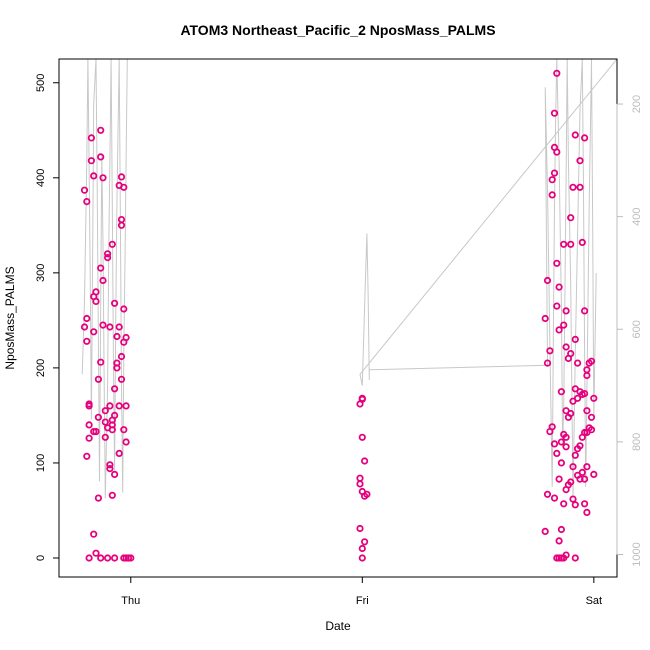  What do you see at coordinates (637, 554) in the screenshot?
I see `y-right-tick-label: 1000` at bounding box center [637, 554].